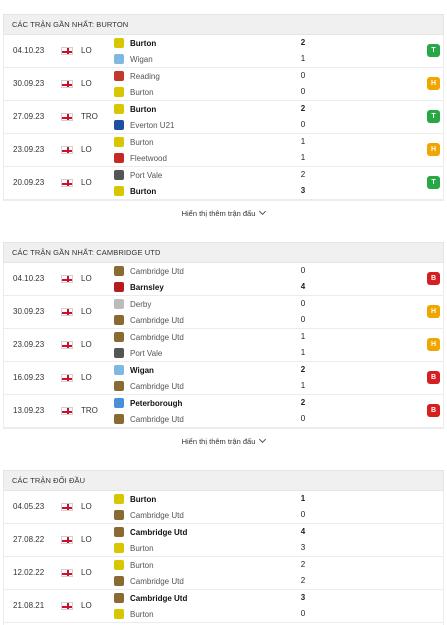 This screenshot has height=625, width=447. Describe the element at coordinates (223, 377) in the screenshot. I see `match-row: 16.09.23 LO Wigan Cambridge Utd 2 1 B` at that location.